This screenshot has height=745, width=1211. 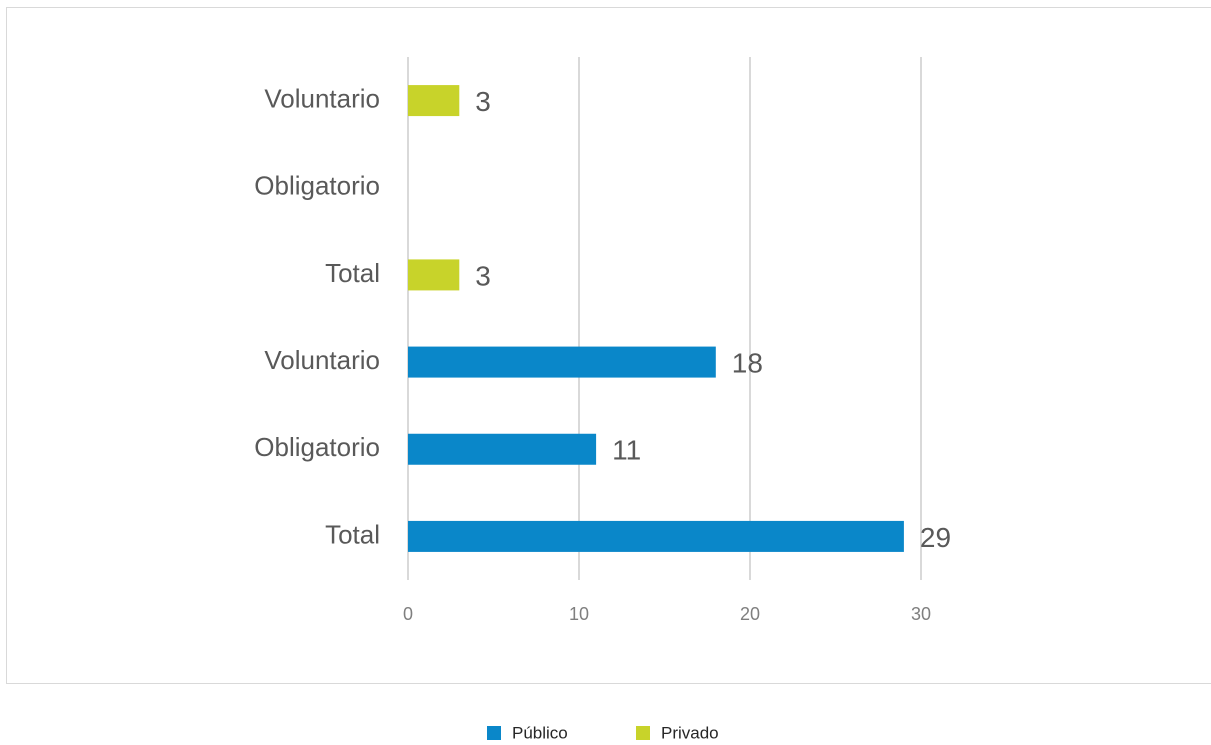 I want to click on x-tick-label: 10, so click(x=579, y=614).